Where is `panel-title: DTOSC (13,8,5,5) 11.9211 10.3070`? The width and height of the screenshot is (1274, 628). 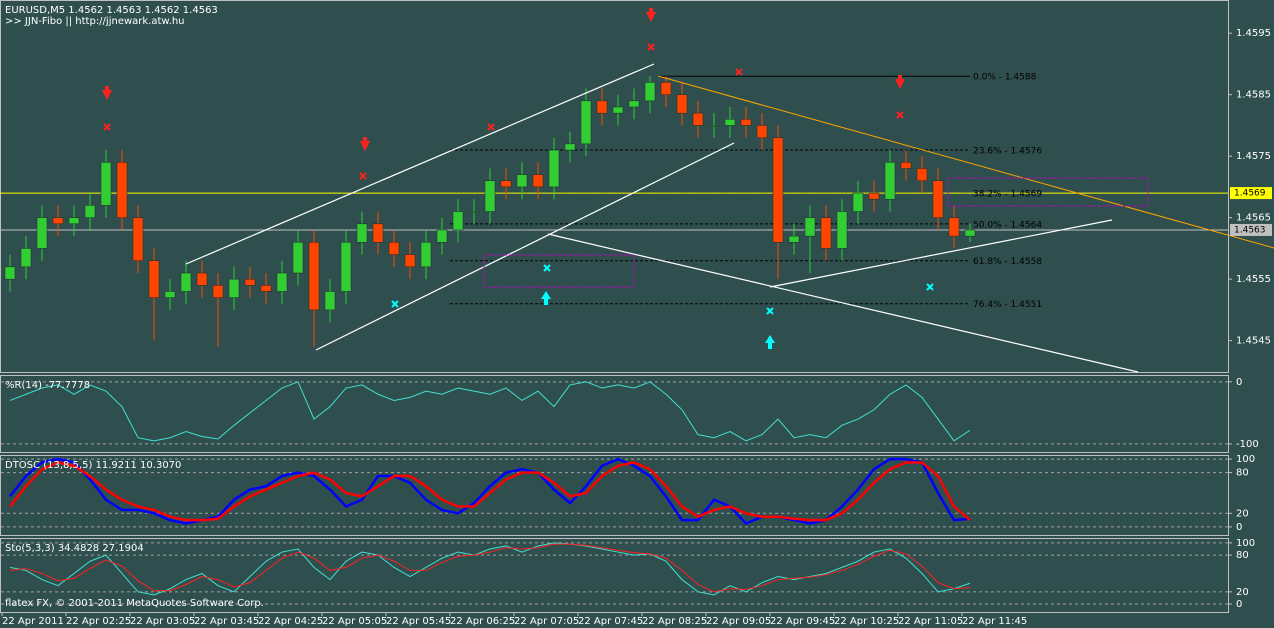
panel-title: DTOSC (13,8,5,5) 11.9211 10.3070 is located at coordinates (93, 465).